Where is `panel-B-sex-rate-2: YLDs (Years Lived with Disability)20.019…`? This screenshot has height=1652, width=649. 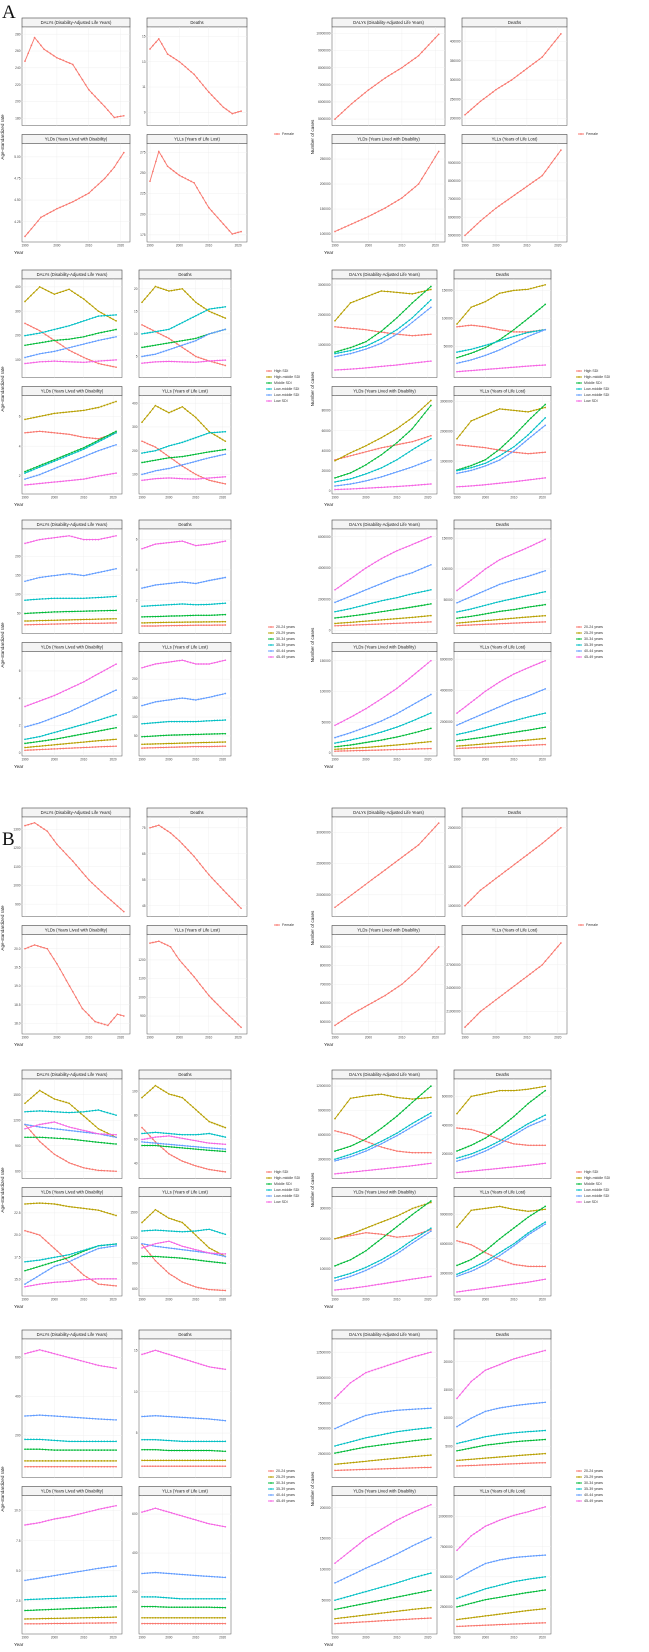 panel-B-sex-rate-2: YLDs (Years Lived with Disability)20.019… is located at coordinates (72, 982).